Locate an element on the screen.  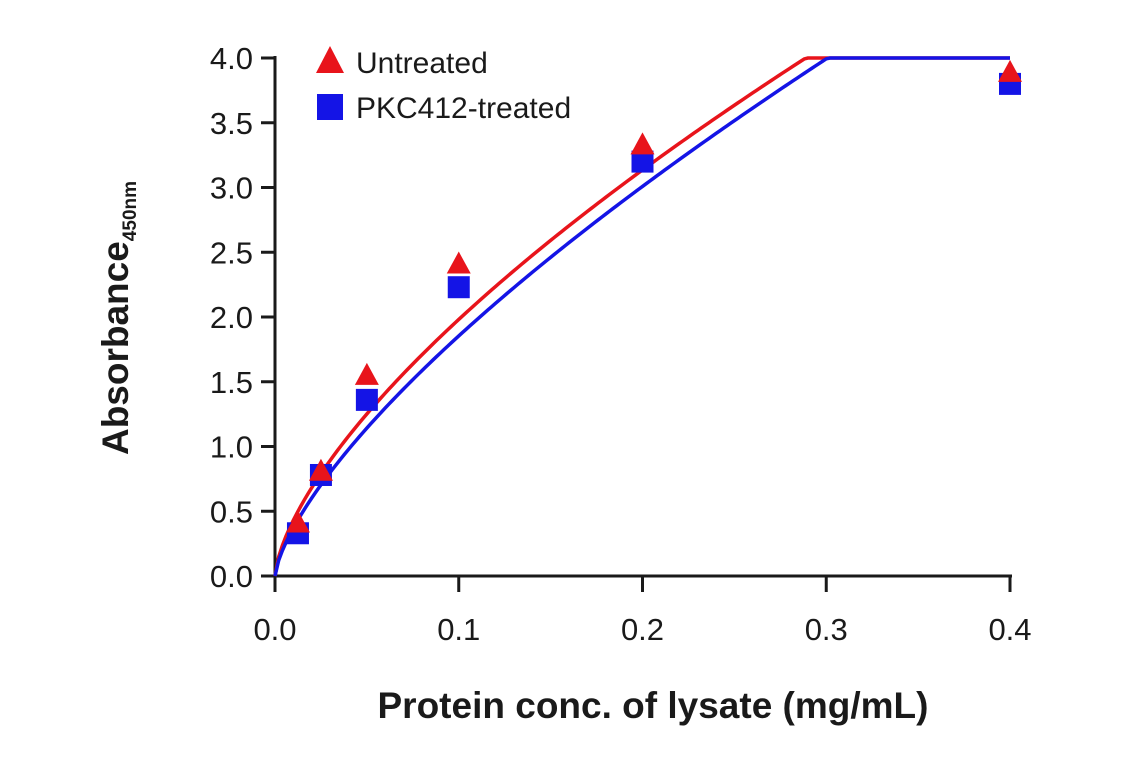
legend-label: Untreated is located at coordinates (422, 63).